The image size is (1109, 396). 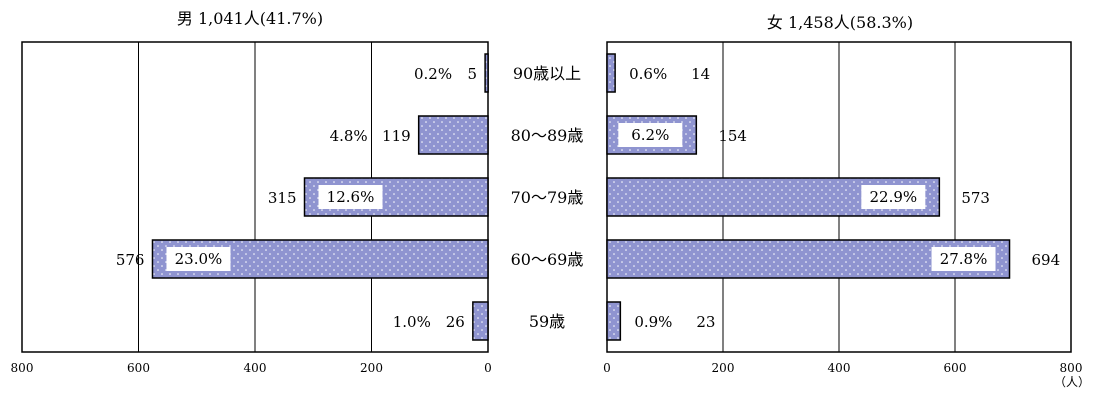 I want to click on female-chart-title: 女 1,458人(58.3%), so click(x=840, y=22).